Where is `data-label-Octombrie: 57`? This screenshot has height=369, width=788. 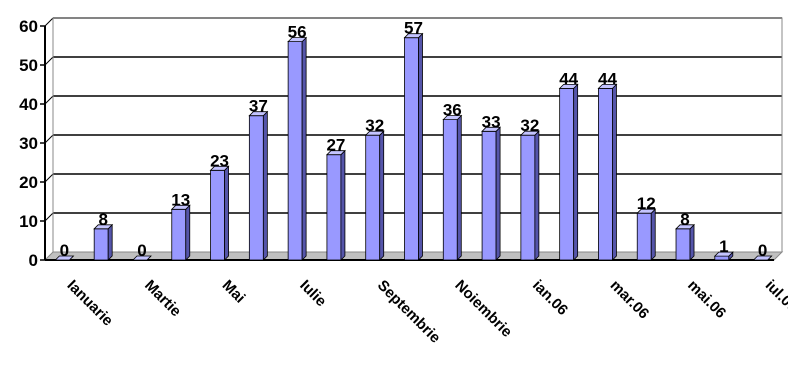
data-label-Octombrie: 57 is located at coordinates (413, 28).